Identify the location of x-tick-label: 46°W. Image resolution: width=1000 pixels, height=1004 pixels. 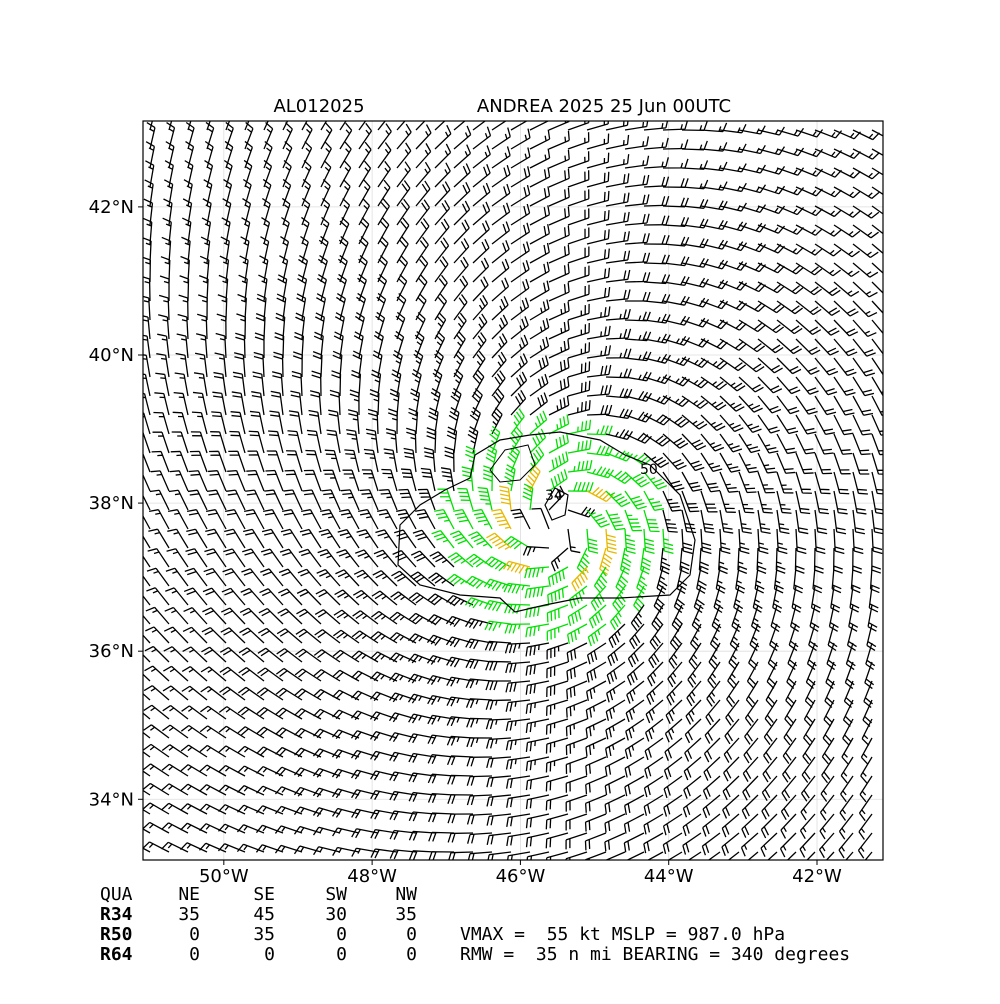
(521, 876).